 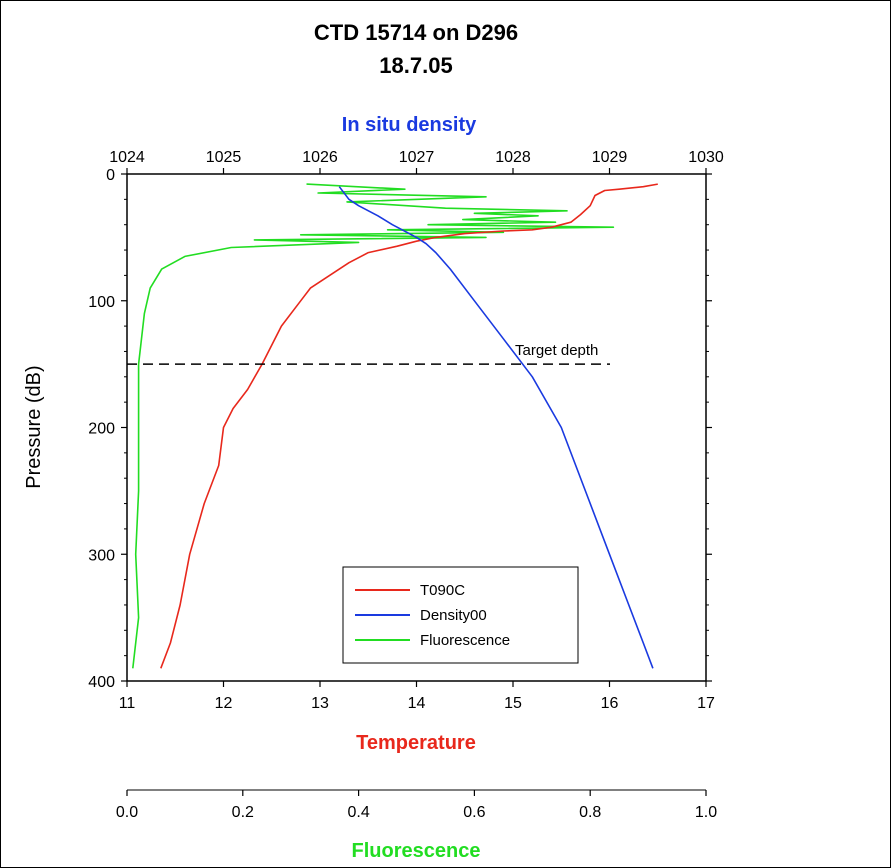 What do you see at coordinates (101, 555) in the screenshot?
I see `y-tick-label: 300` at bounding box center [101, 555].